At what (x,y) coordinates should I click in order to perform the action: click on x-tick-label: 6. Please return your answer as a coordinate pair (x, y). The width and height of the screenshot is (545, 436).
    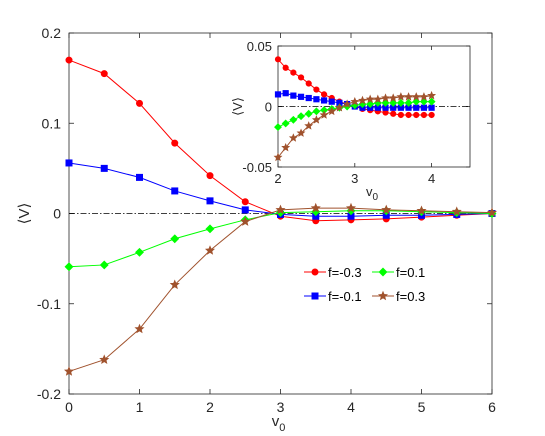
    Looking at the image, I should click on (492, 407).